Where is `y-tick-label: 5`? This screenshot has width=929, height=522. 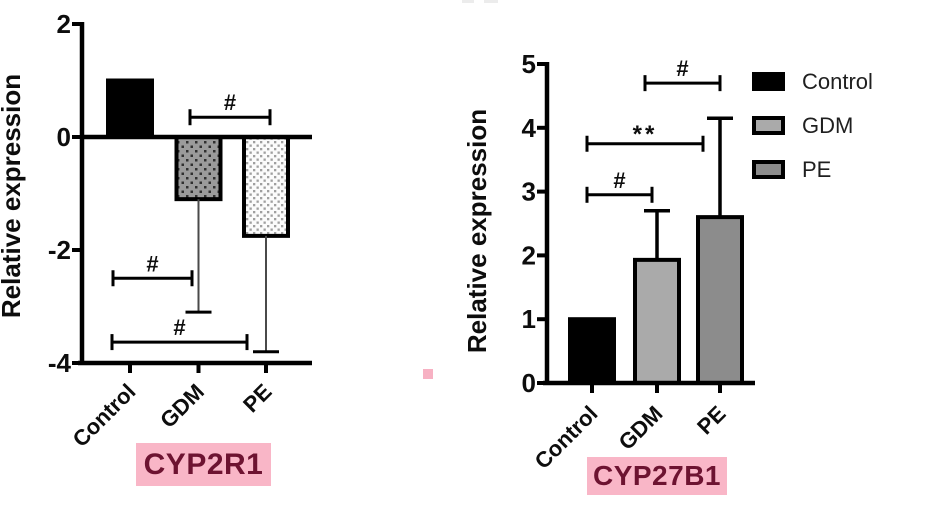 y-tick-label: 5 is located at coordinates (529, 64).